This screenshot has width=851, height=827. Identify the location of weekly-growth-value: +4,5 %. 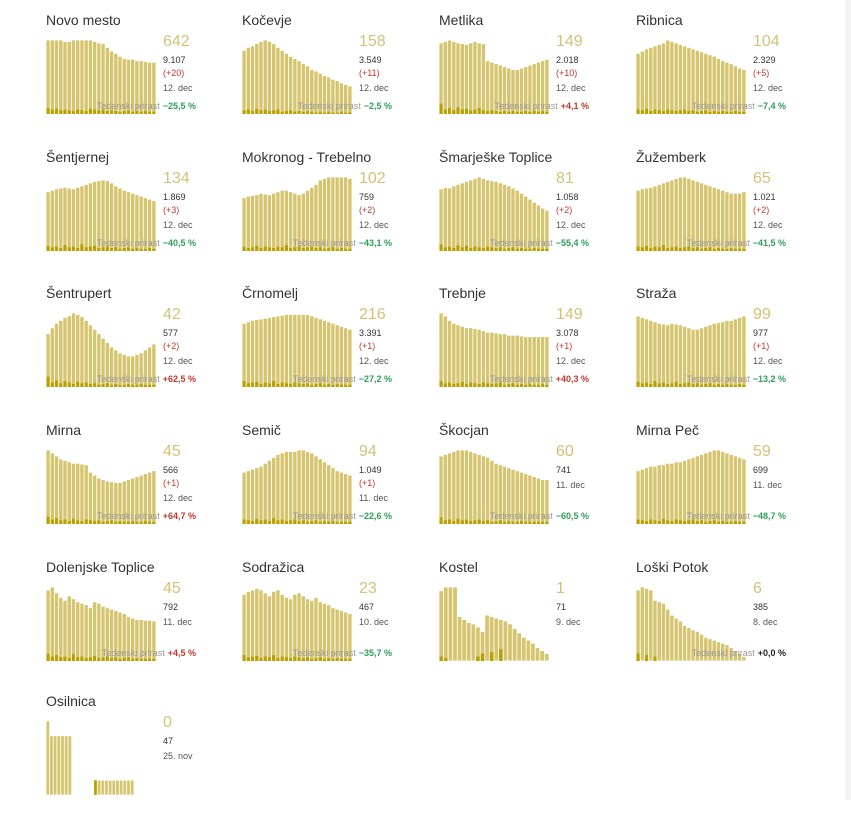
(181, 653).